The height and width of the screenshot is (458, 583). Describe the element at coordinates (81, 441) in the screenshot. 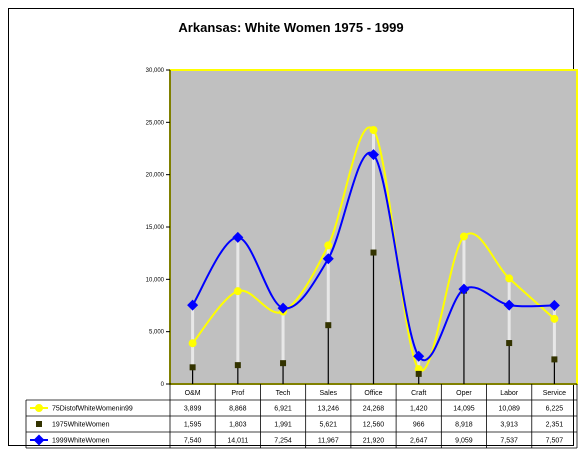

I see `legend-label: 1999WhiteWomen` at that location.